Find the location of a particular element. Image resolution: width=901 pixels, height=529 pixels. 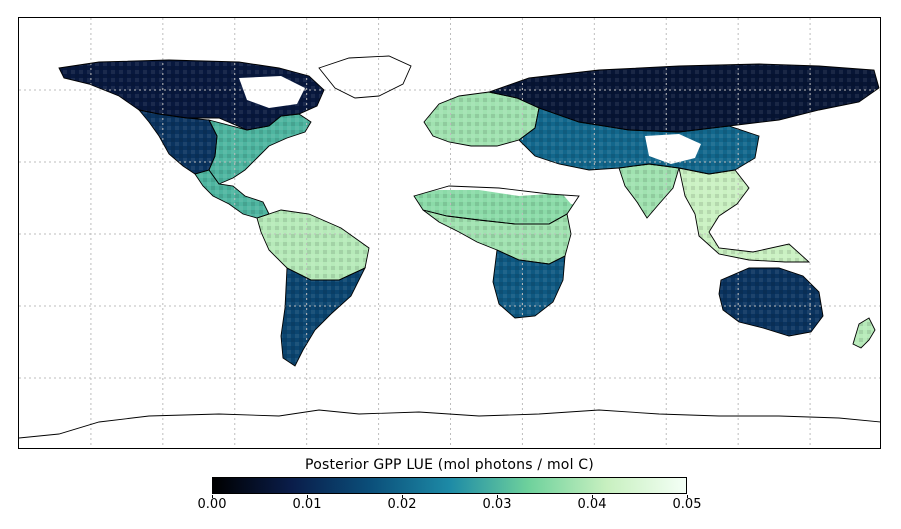

colorbar-tick-label: 0.05 is located at coordinates (687, 504).